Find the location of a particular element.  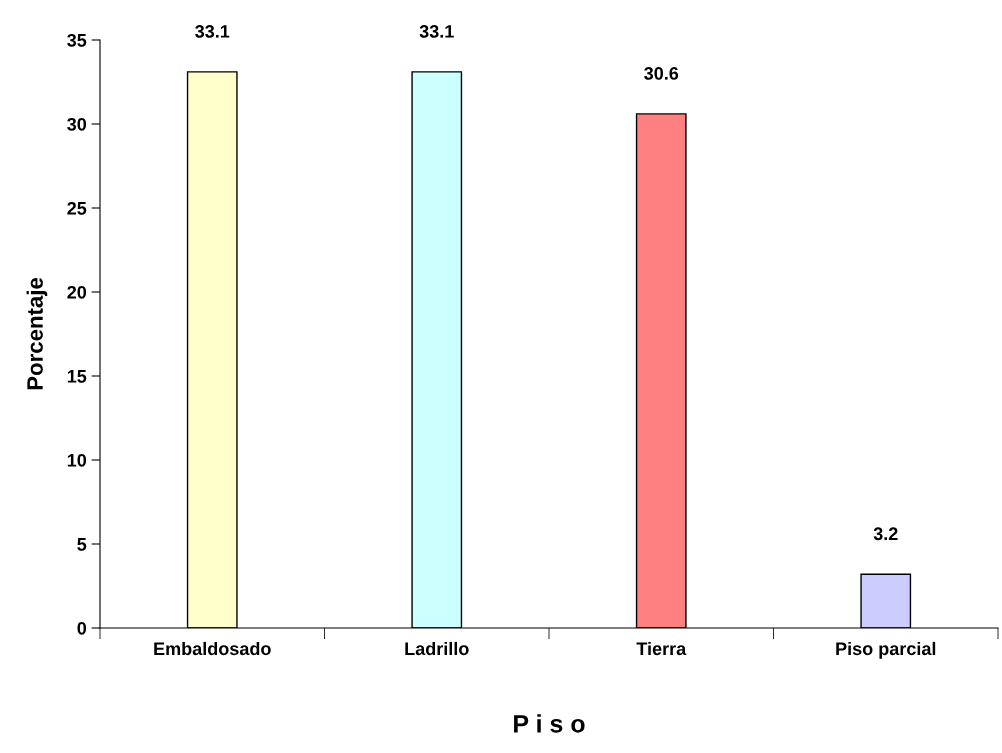

x-tick-label: Ladrillo is located at coordinates (437, 648).